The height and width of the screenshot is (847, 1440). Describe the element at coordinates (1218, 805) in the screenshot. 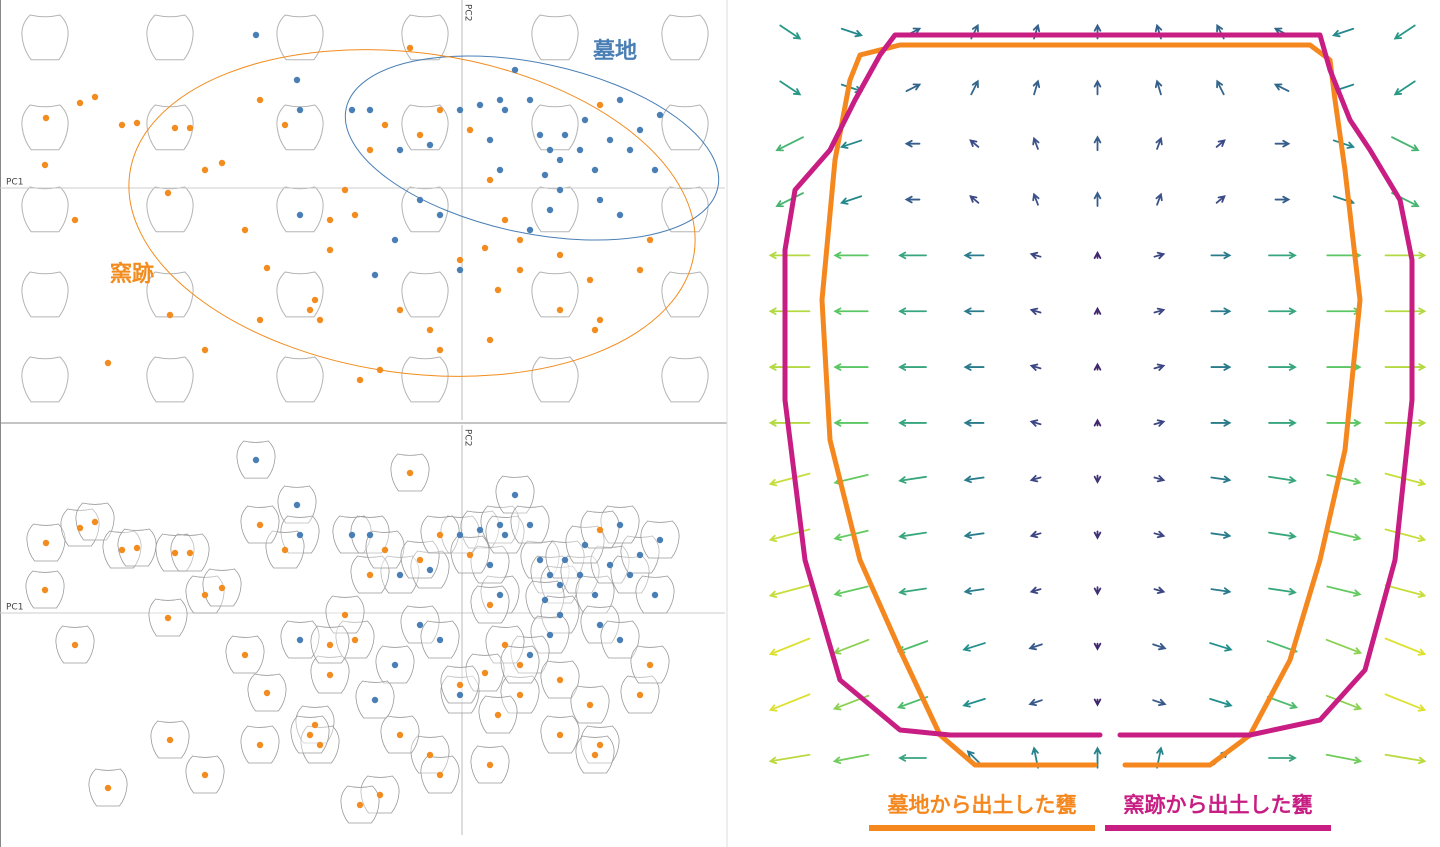

I see `legend-label: 窯跡から出土した甕` at that location.